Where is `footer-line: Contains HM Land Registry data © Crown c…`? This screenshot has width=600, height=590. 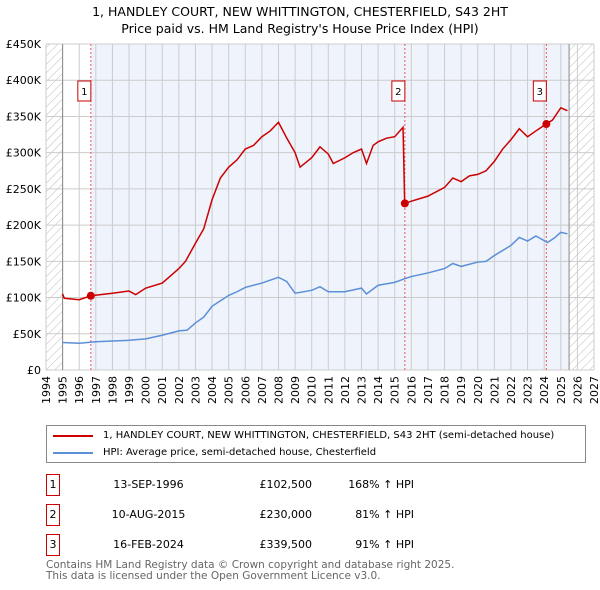
footer-line: Contains HM Land Registry data © Crown c… is located at coordinates (250, 565).